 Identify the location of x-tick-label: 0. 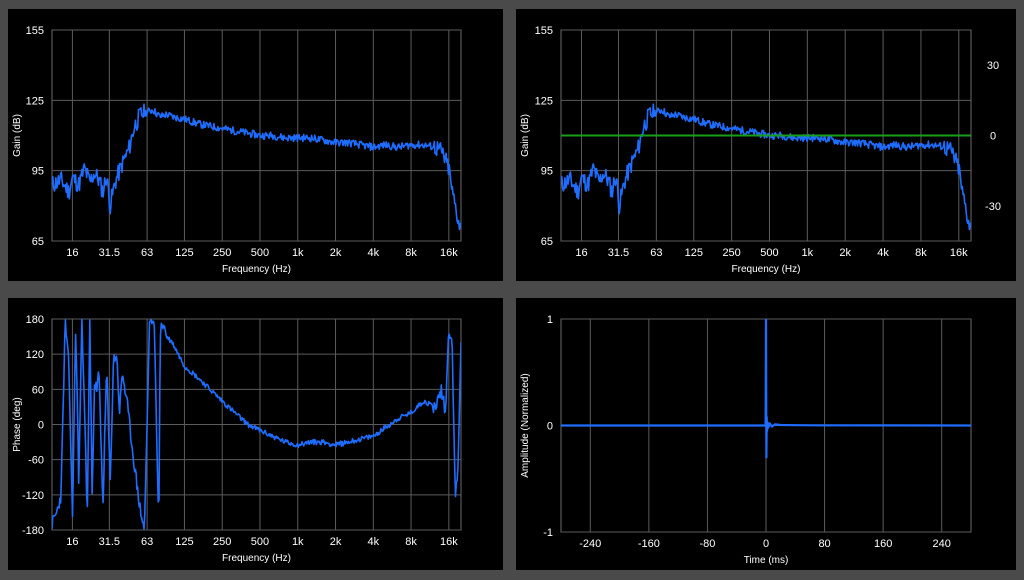
(766, 544).